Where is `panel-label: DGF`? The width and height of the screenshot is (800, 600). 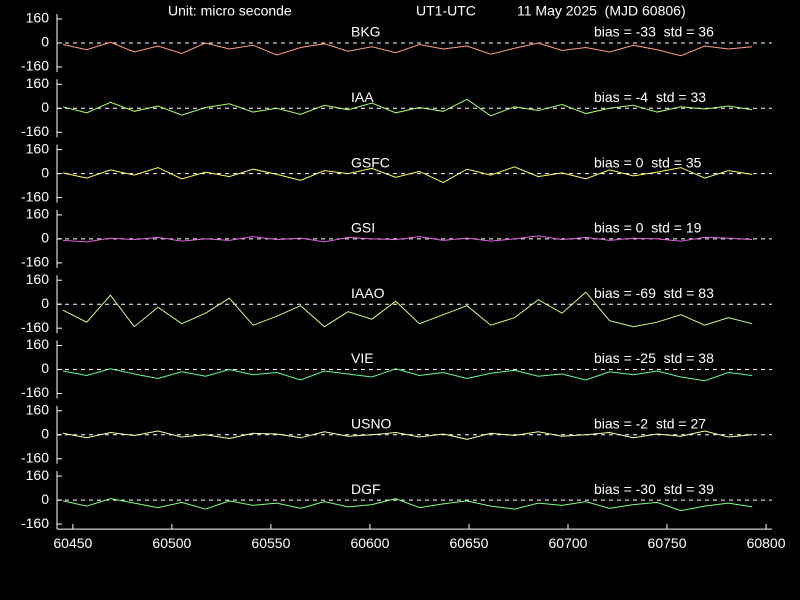
panel-label: DGF is located at coordinates (366, 489).